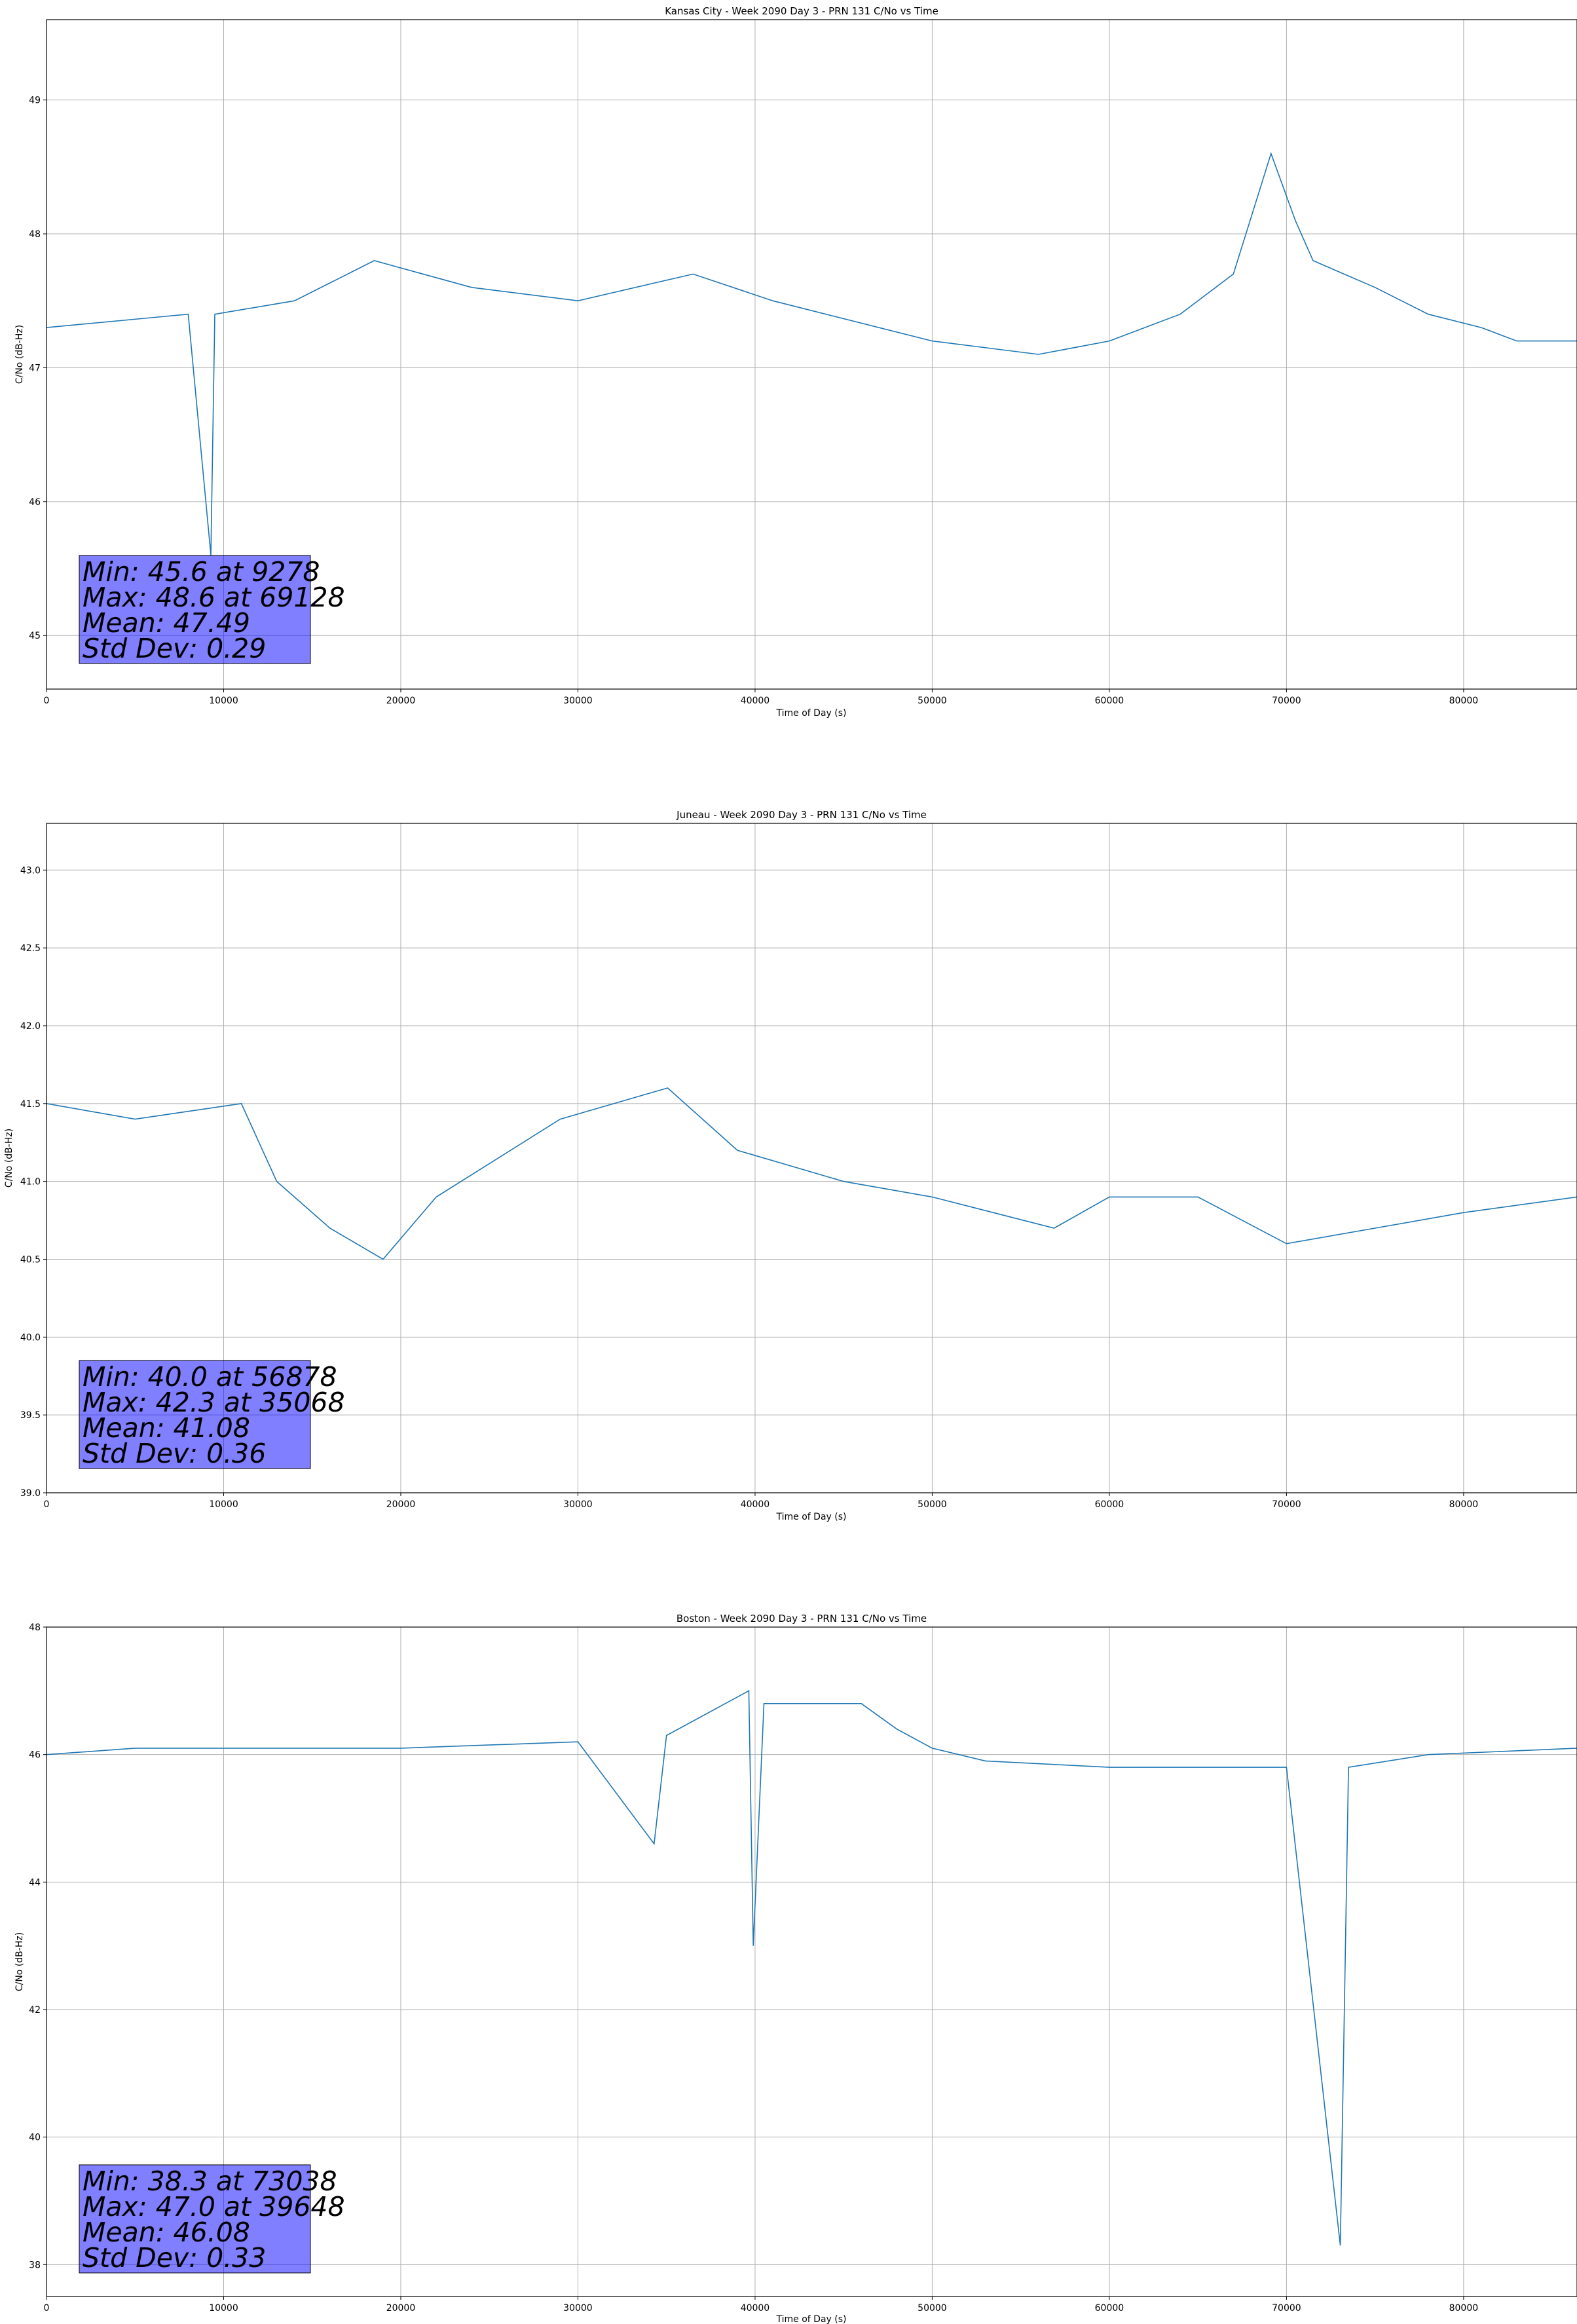  I want to click on stat-std-dev: Std Dev: 0.36, so click(174, 1453).